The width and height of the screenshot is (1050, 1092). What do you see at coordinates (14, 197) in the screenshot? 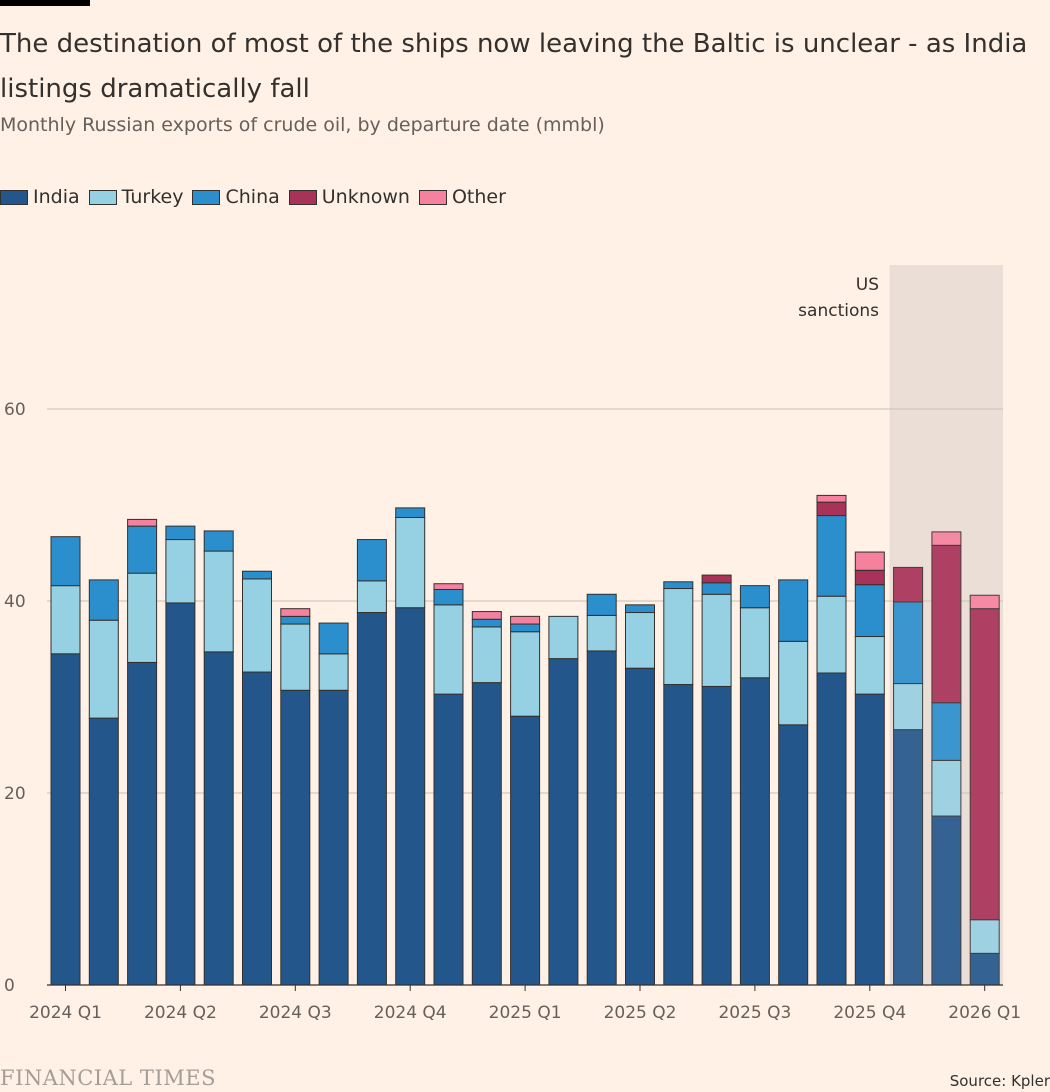
I see `legend-swatch-india` at bounding box center [14, 197].